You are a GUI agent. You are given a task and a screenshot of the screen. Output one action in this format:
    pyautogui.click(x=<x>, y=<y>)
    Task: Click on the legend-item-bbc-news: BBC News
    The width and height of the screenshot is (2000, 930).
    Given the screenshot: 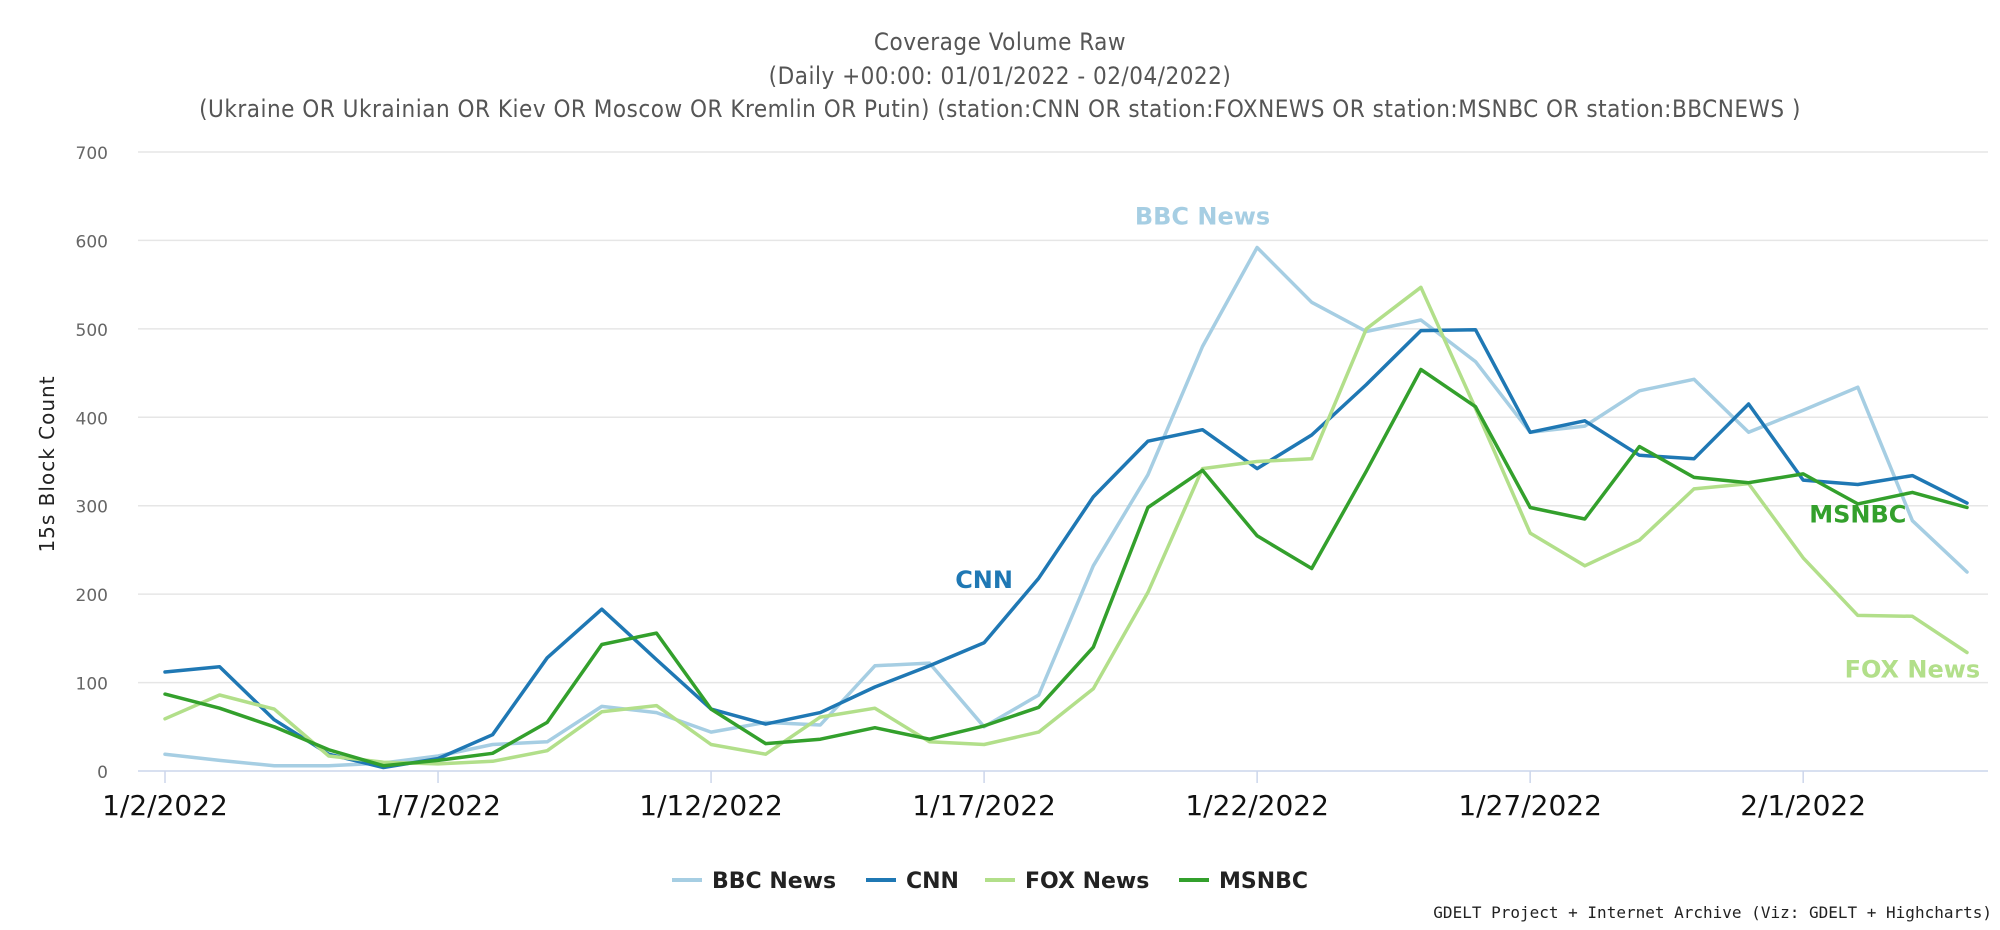 What is the action you would take?
    pyautogui.click(x=754, y=881)
    